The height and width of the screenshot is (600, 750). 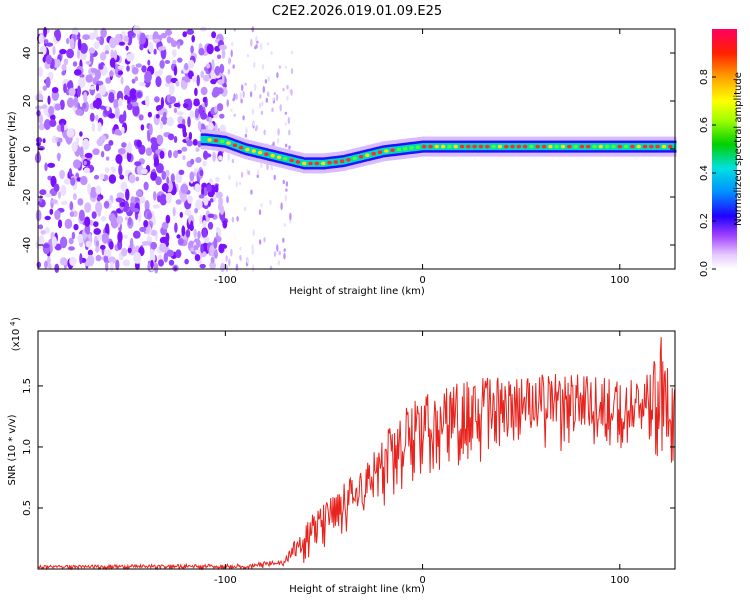 What do you see at coordinates (27, 197) in the screenshot?
I see `y-tick-label: -20` at bounding box center [27, 197].